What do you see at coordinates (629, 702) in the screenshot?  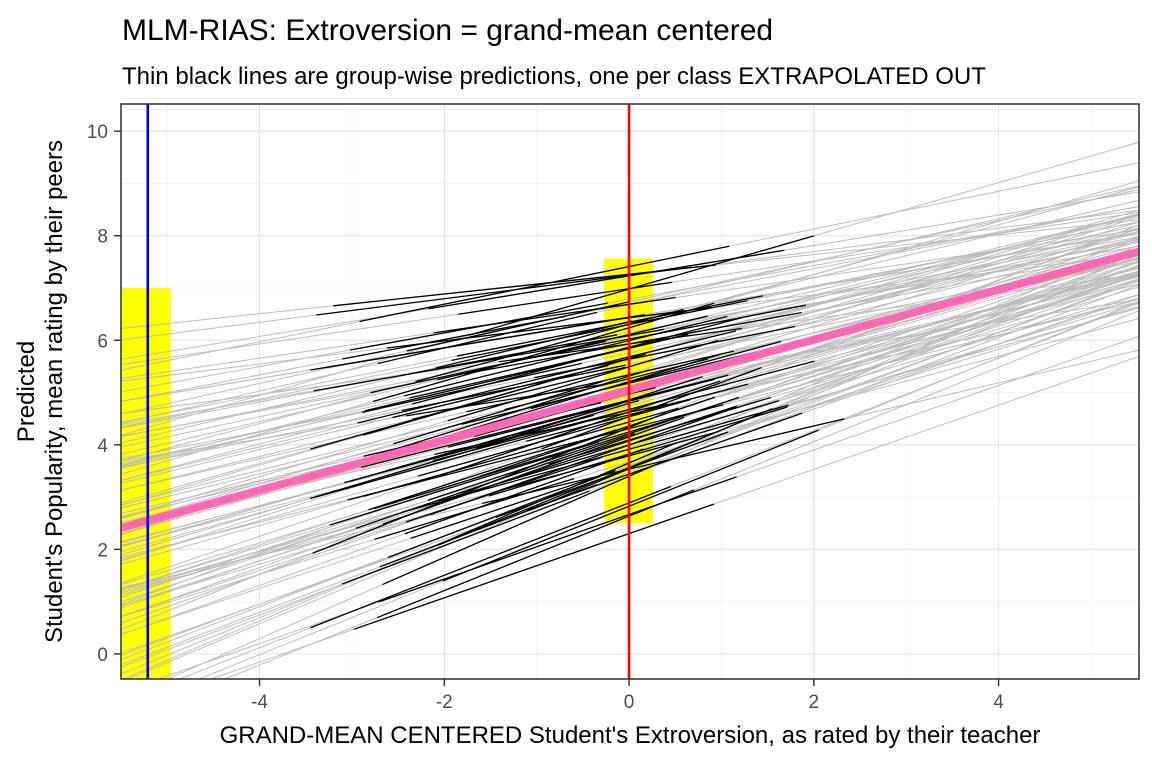 I see `x-tick-label: 0` at bounding box center [629, 702].